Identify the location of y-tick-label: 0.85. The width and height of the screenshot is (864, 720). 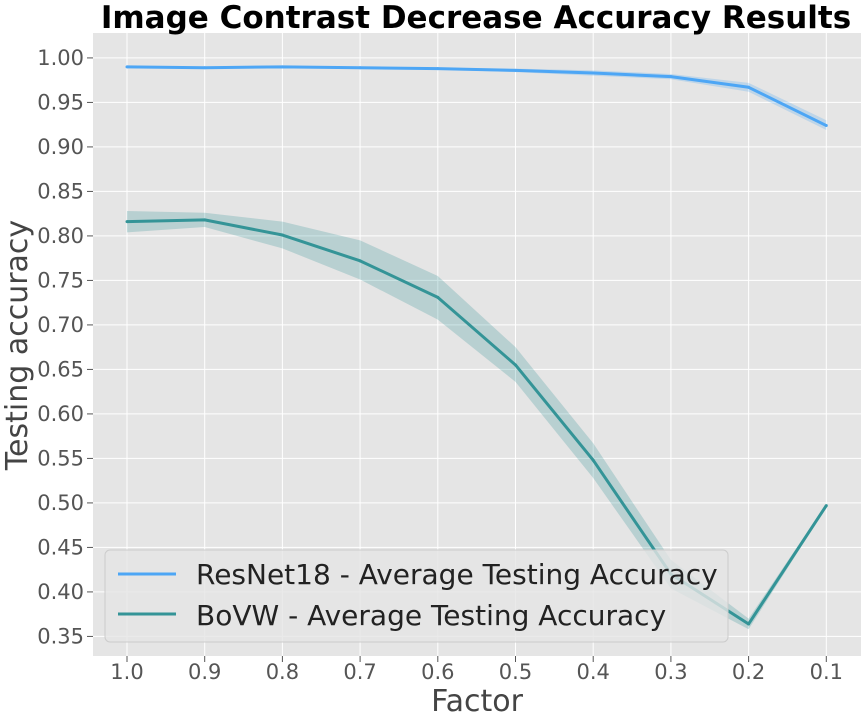
(60, 191).